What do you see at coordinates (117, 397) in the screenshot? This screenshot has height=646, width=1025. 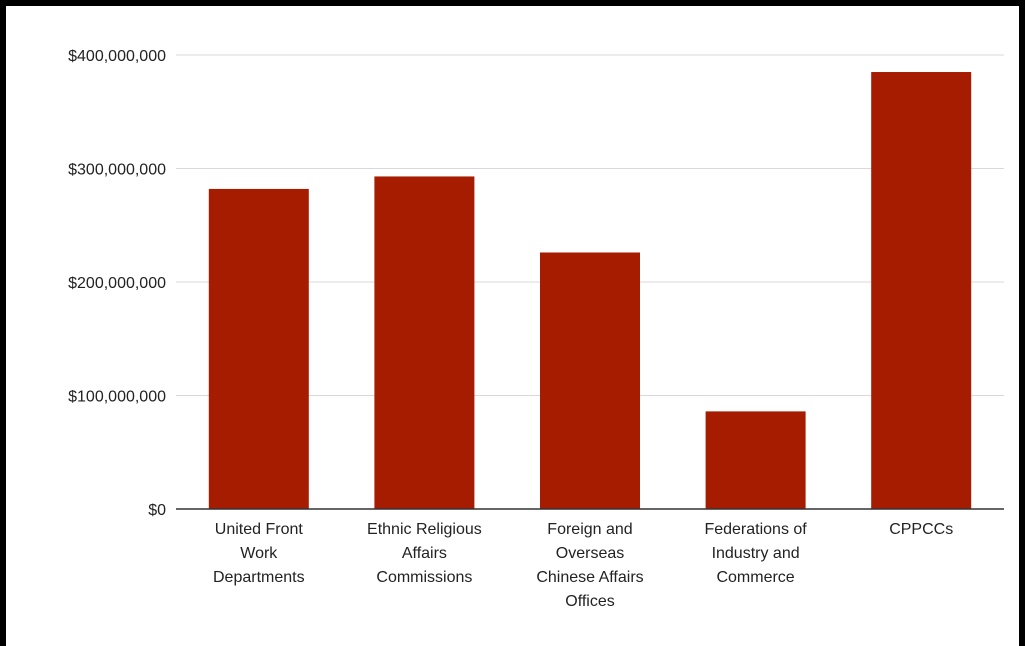 I see `y-tick-label: $100,000,000` at bounding box center [117, 397].